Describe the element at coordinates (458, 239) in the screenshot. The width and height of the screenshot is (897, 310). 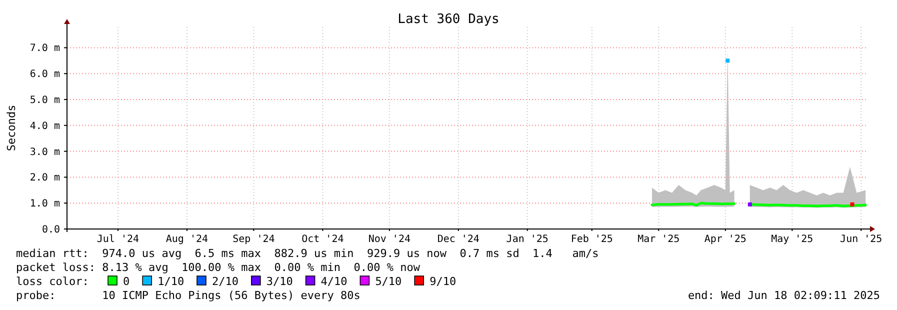
I see `x-tick-label: Dec '24` at that location.